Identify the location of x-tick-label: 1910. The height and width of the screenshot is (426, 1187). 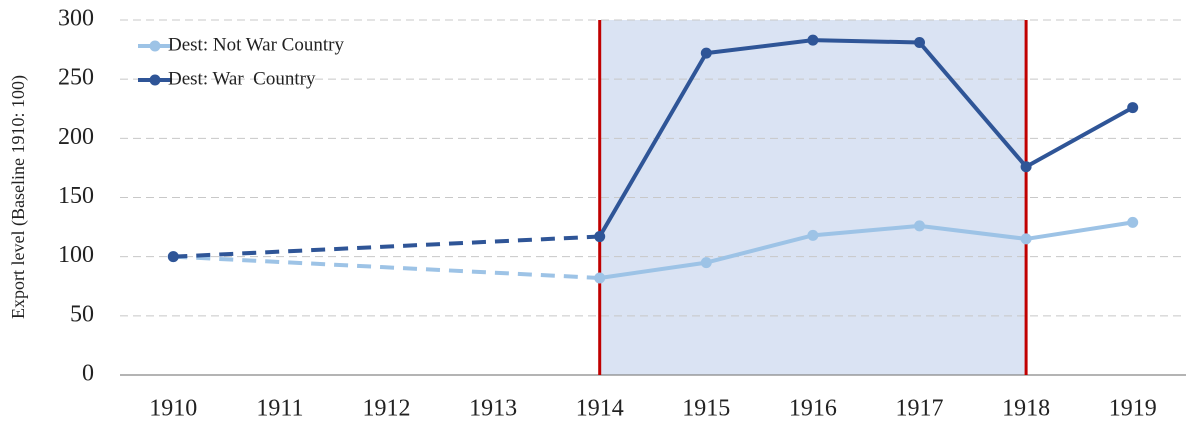
(173, 409).